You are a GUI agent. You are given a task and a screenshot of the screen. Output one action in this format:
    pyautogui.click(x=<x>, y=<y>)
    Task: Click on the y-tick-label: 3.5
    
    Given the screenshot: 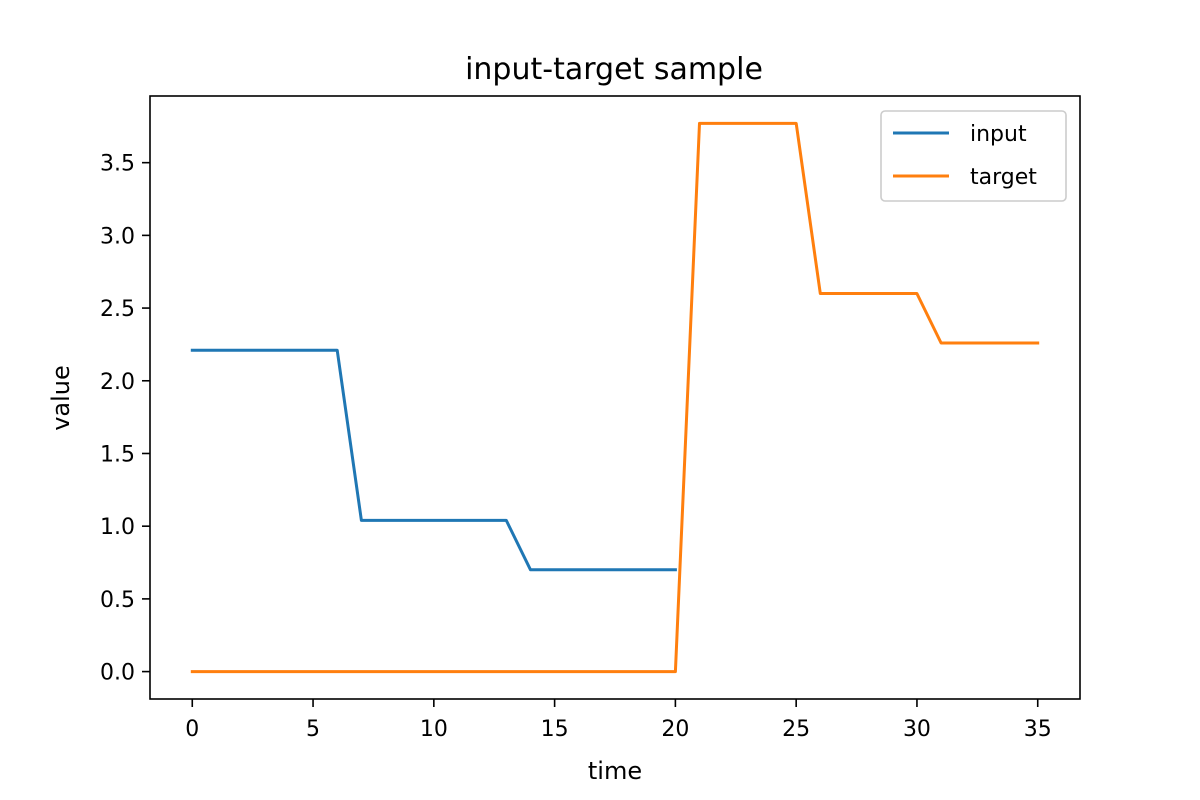 What is the action you would take?
    pyautogui.click(x=117, y=164)
    